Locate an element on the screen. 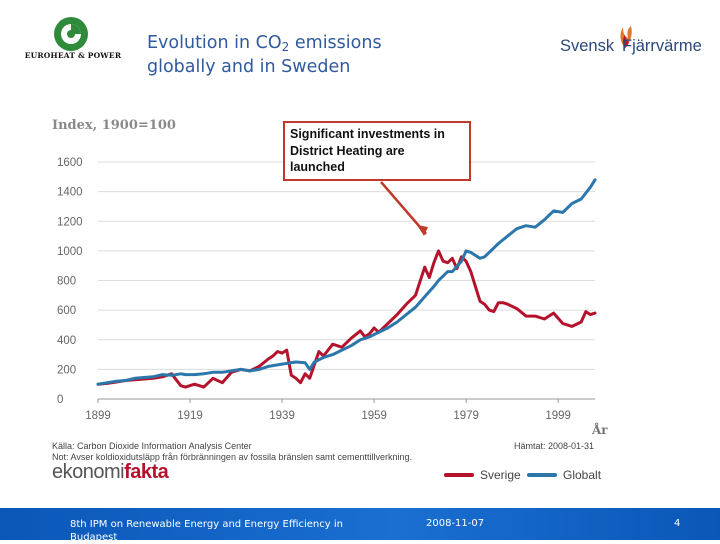 Image resolution: width=720 pixels, height=544 pixels. callout-line-3: launched is located at coordinates (317, 167).